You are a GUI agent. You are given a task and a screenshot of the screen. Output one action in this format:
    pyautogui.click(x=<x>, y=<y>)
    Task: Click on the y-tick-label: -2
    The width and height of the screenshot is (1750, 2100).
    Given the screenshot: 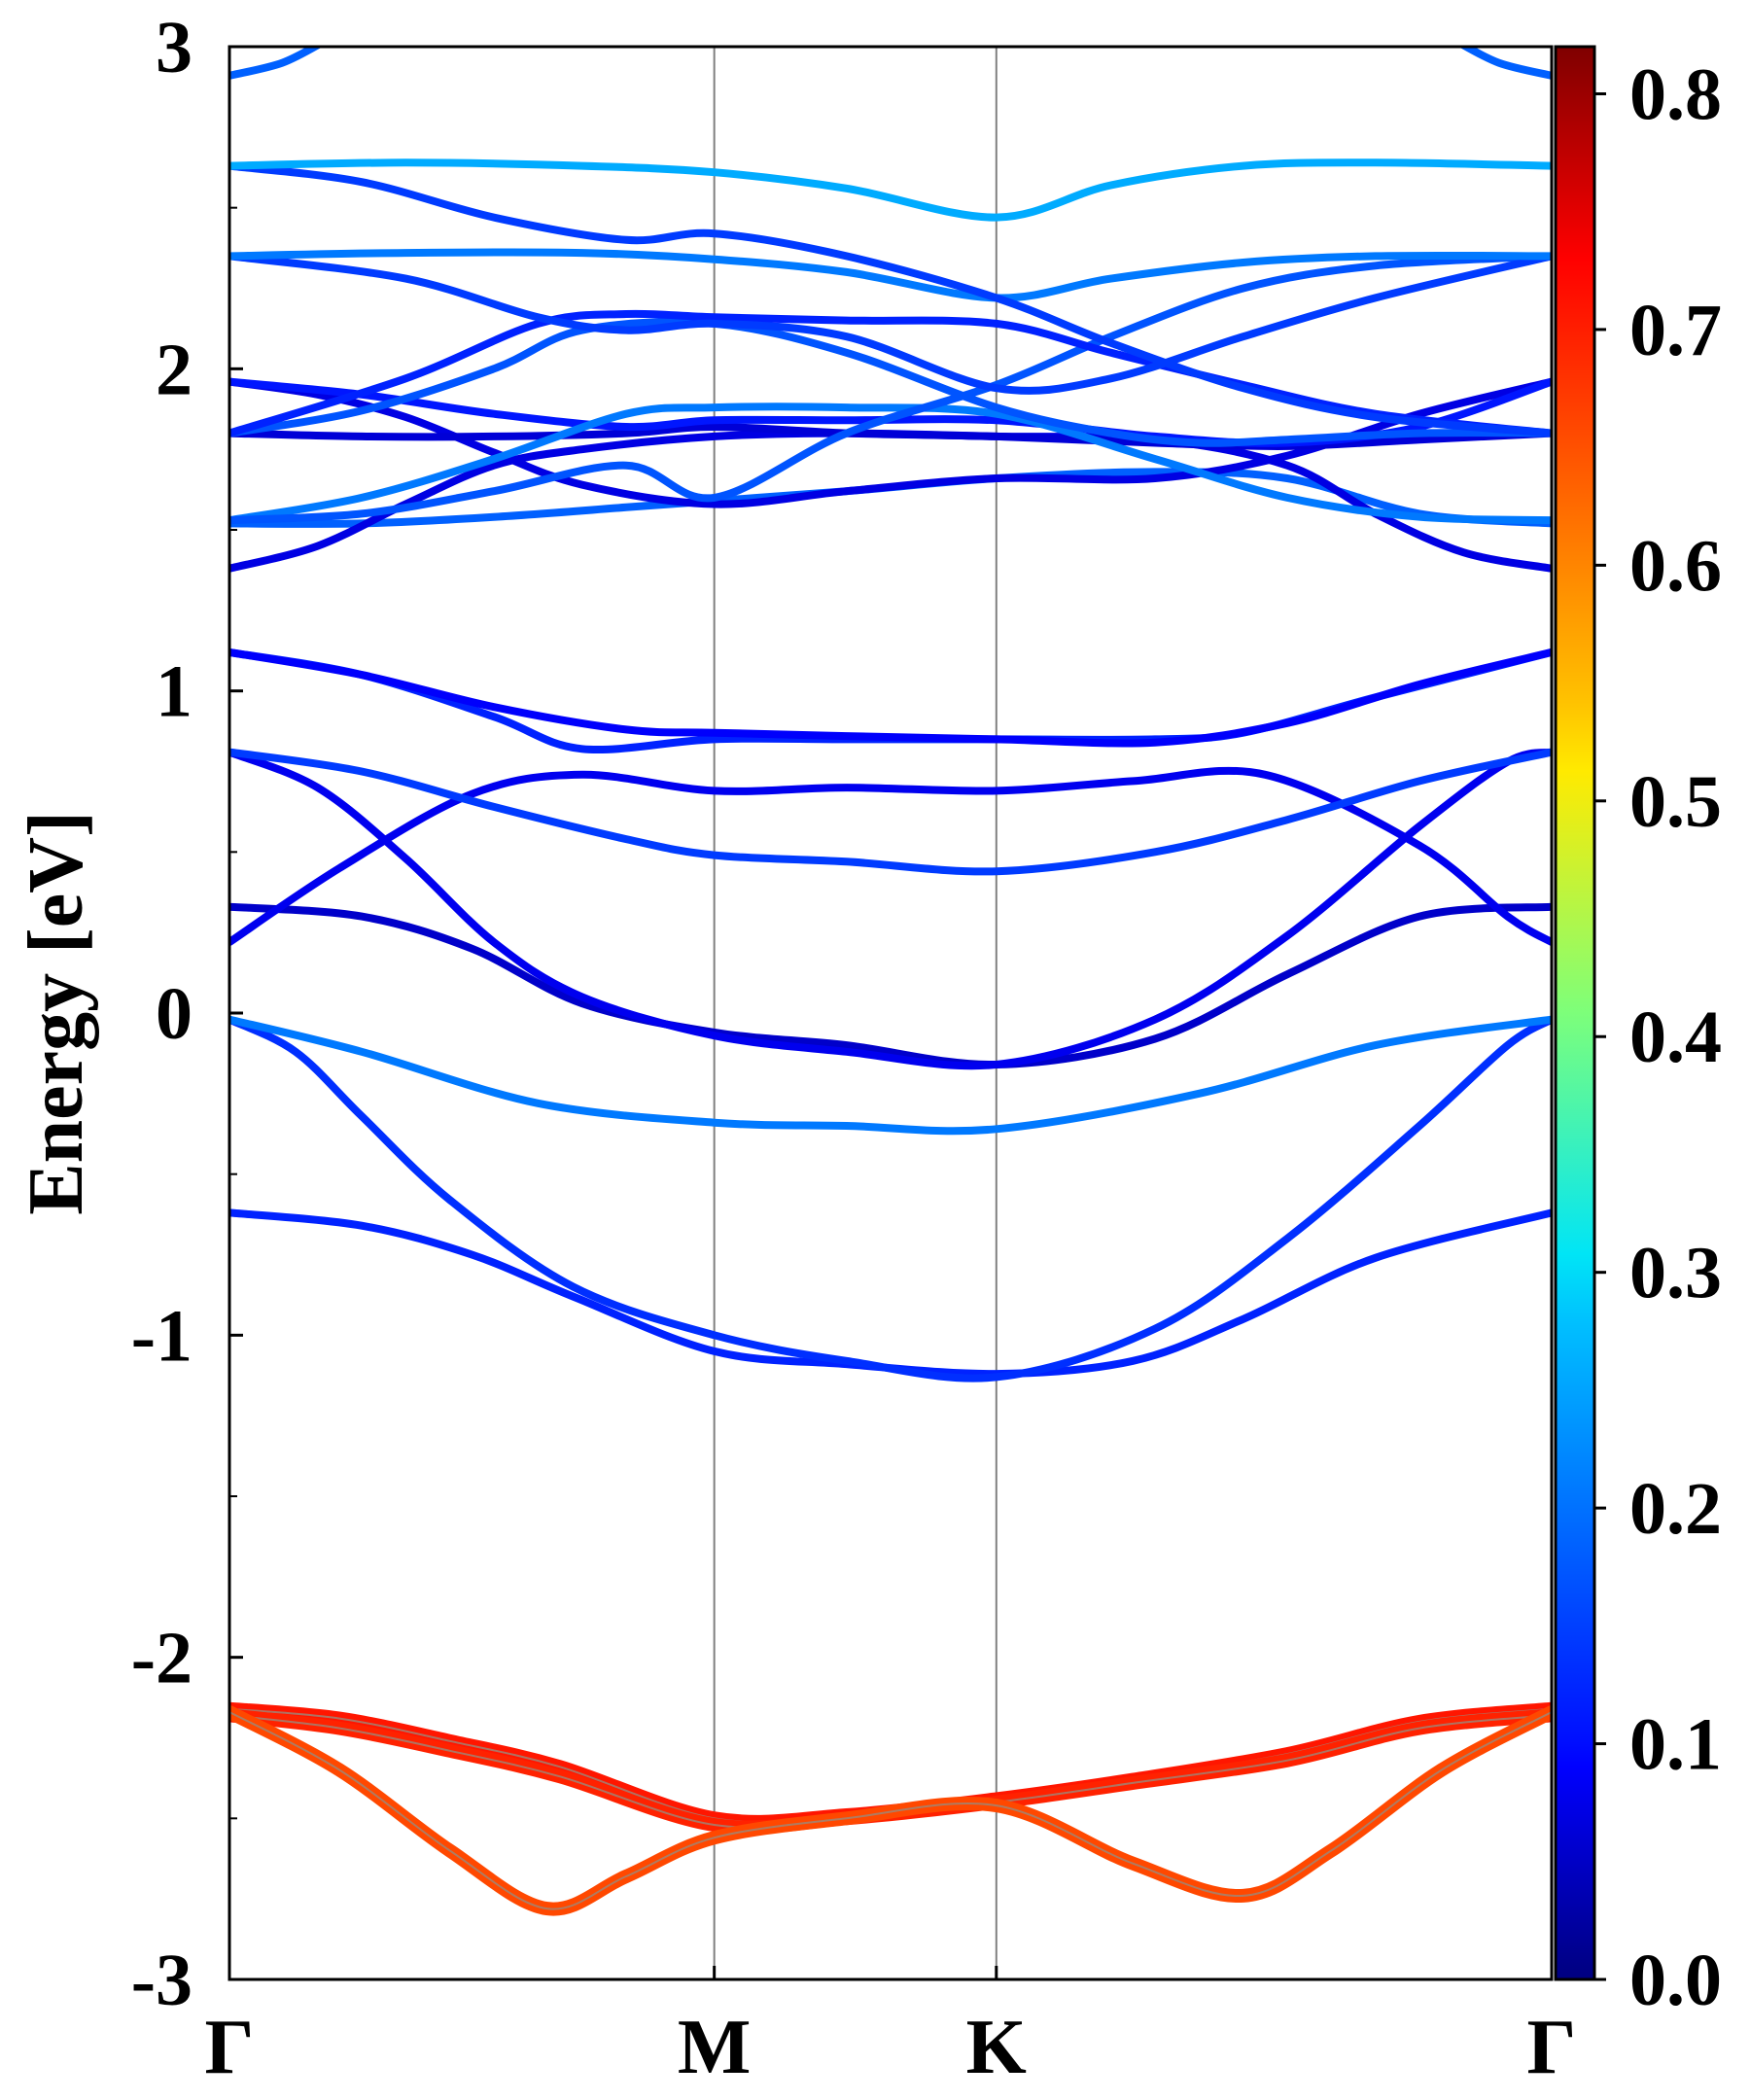 What is the action you would take?
    pyautogui.click(x=161, y=1658)
    